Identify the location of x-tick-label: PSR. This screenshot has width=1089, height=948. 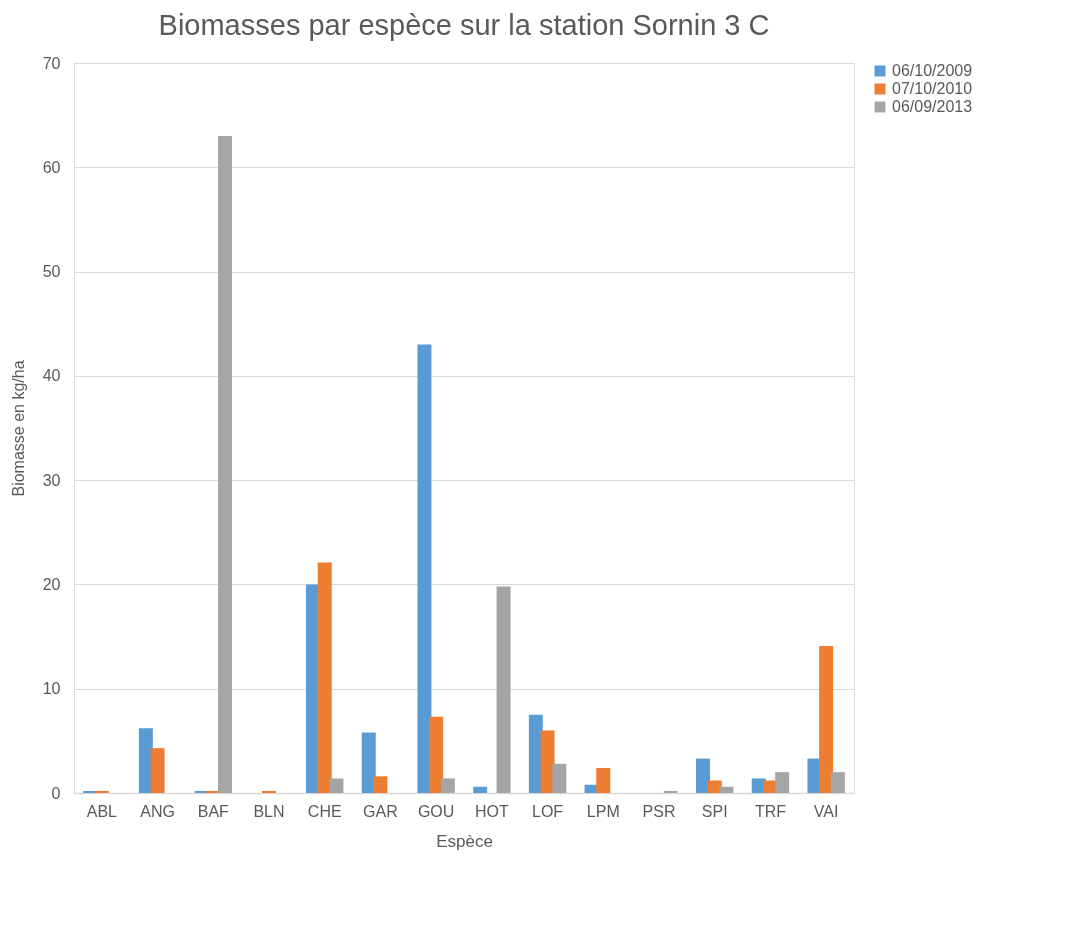
(659, 811).